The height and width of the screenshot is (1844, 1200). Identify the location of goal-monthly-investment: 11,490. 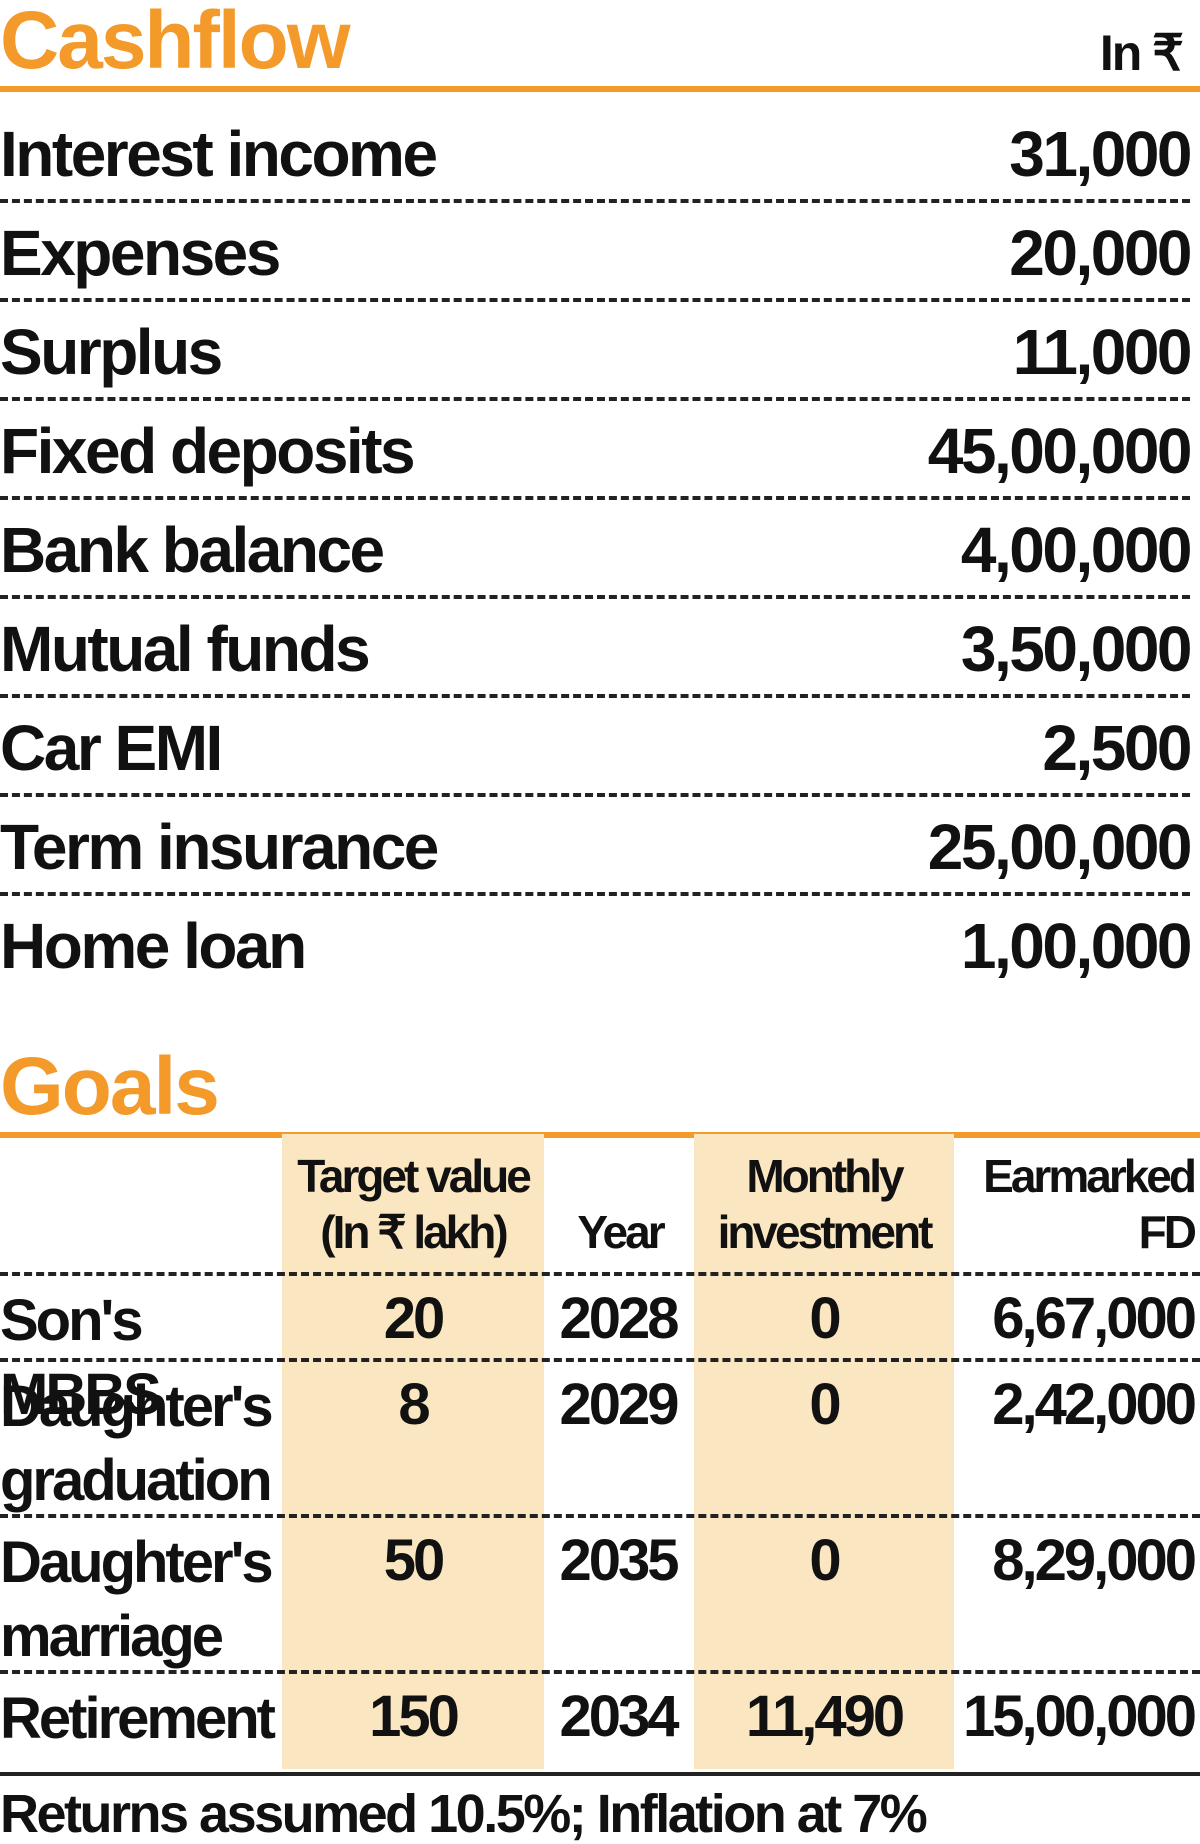
(825, 1716).